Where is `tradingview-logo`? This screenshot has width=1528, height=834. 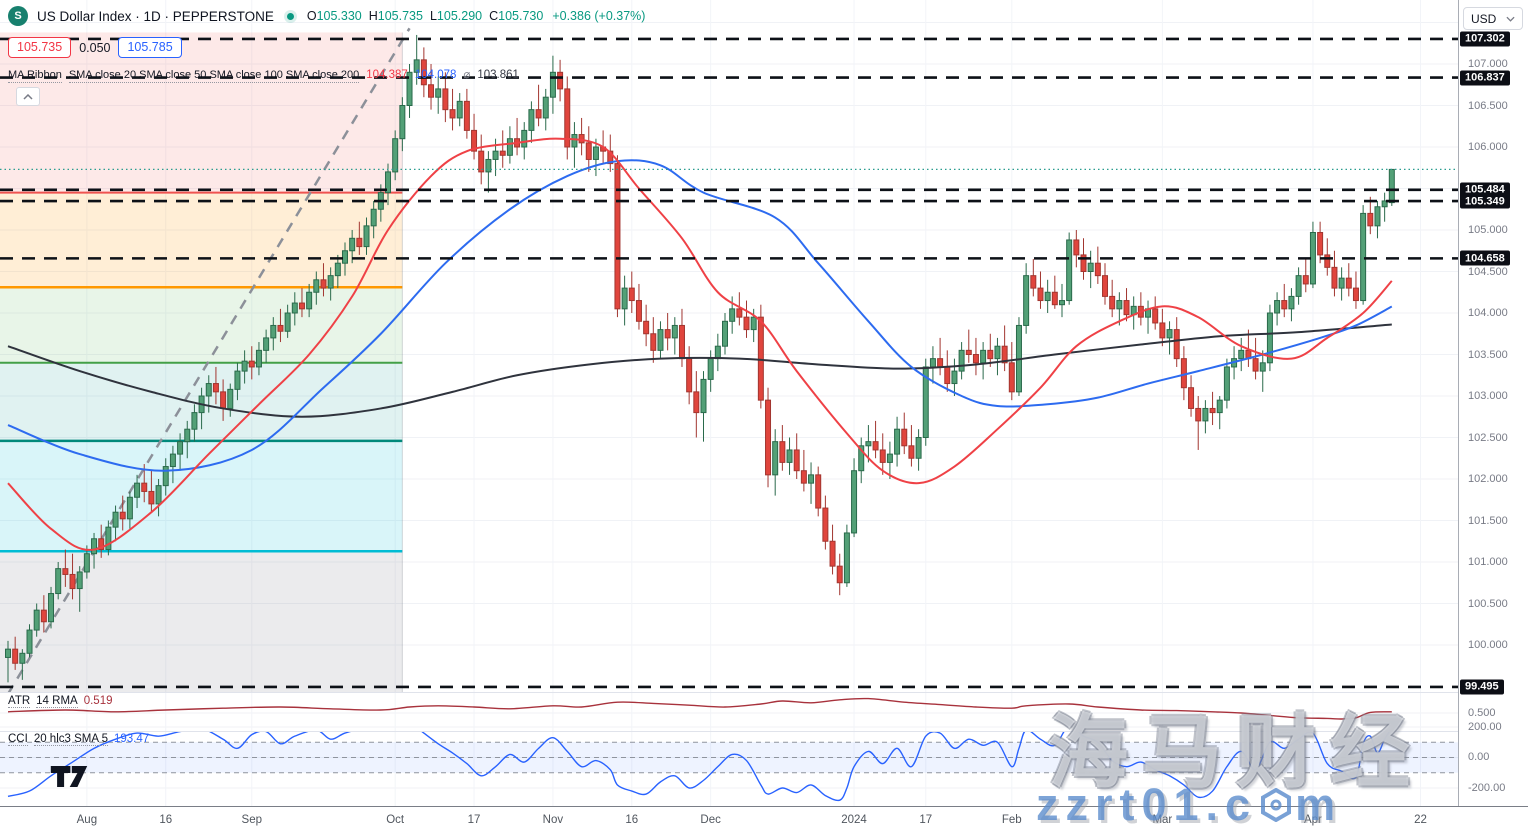
tradingview-logo is located at coordinates (69, 779).